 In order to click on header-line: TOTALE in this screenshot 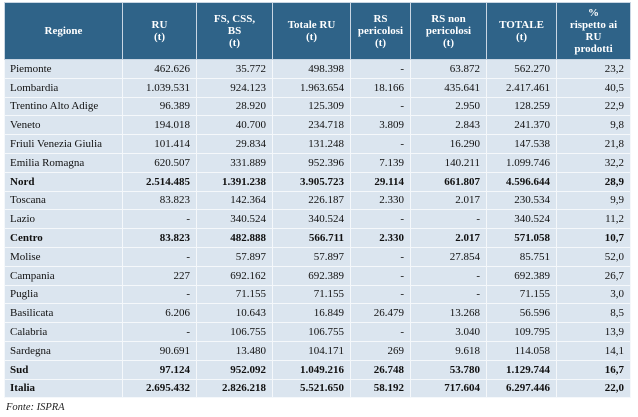, I will do `click(521, 25)`.